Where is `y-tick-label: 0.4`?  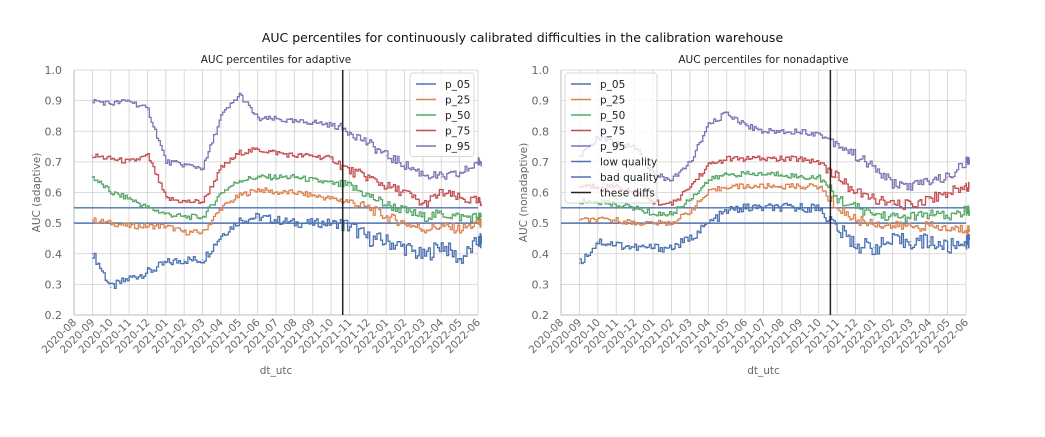
y-tick-label: 0.4 is located at coordinates (54, 254).